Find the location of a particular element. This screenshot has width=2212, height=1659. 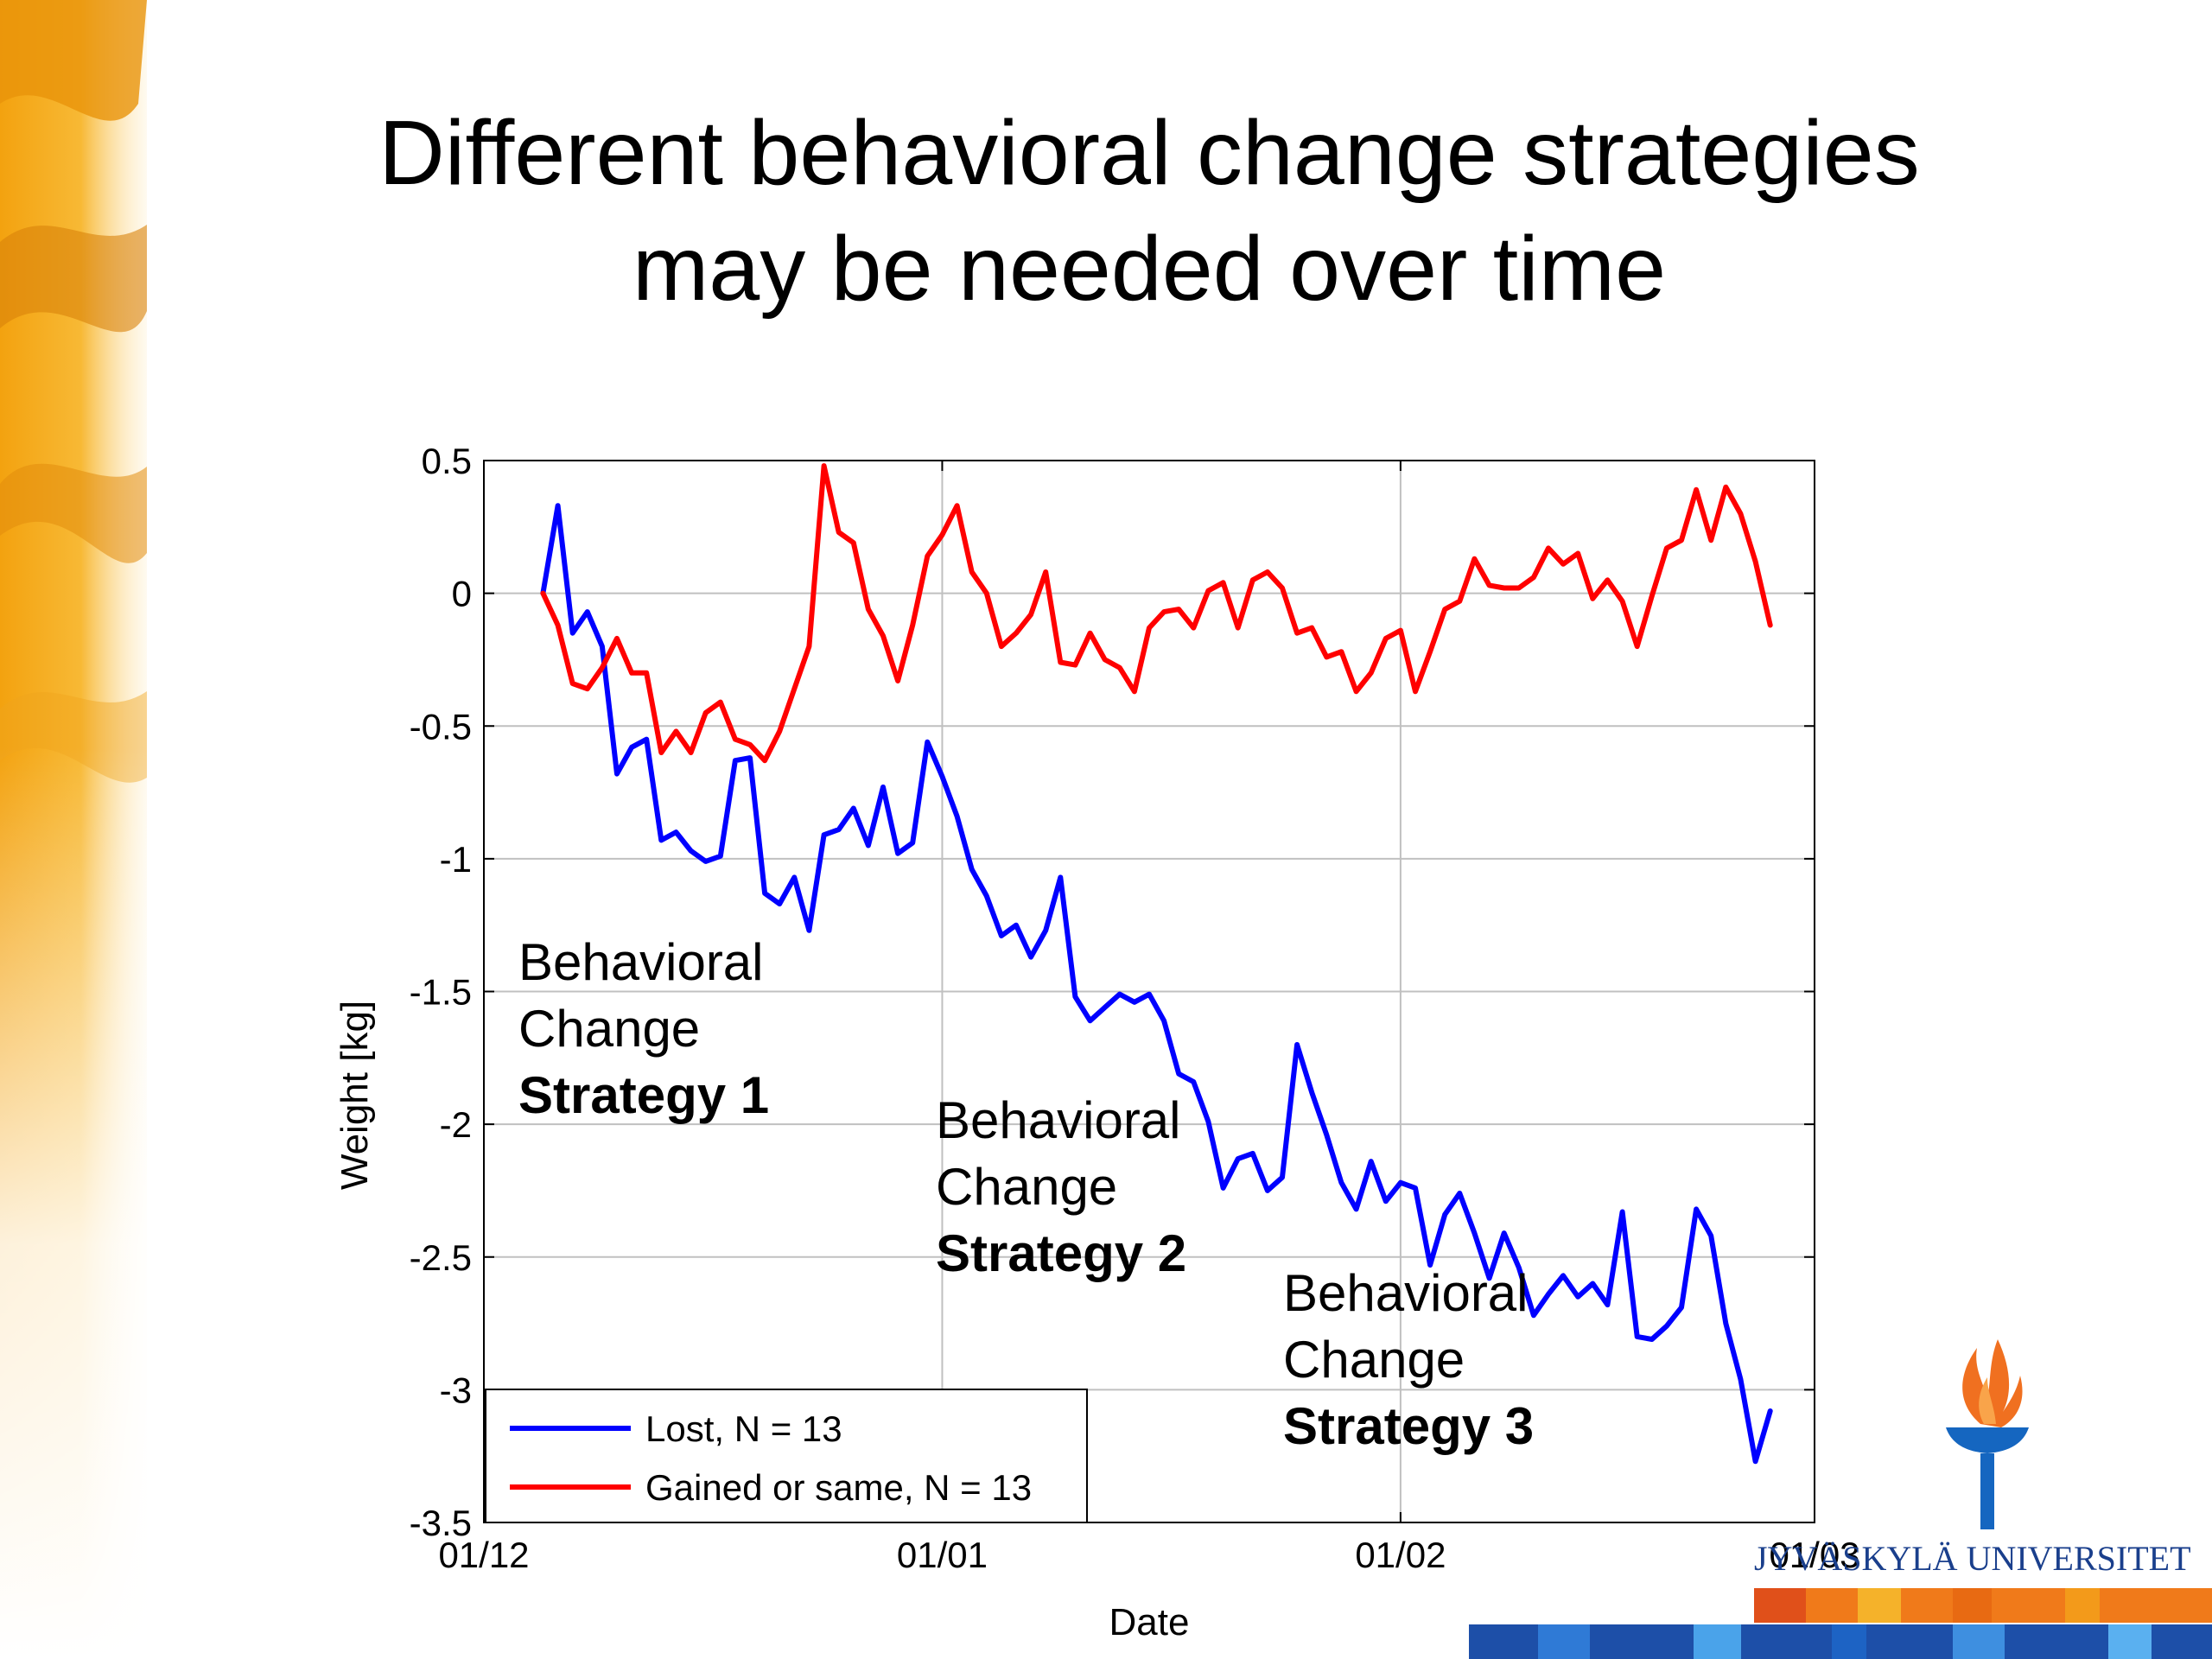

x-tick-label: 01/03 is located at coordinates (1814, 1555).